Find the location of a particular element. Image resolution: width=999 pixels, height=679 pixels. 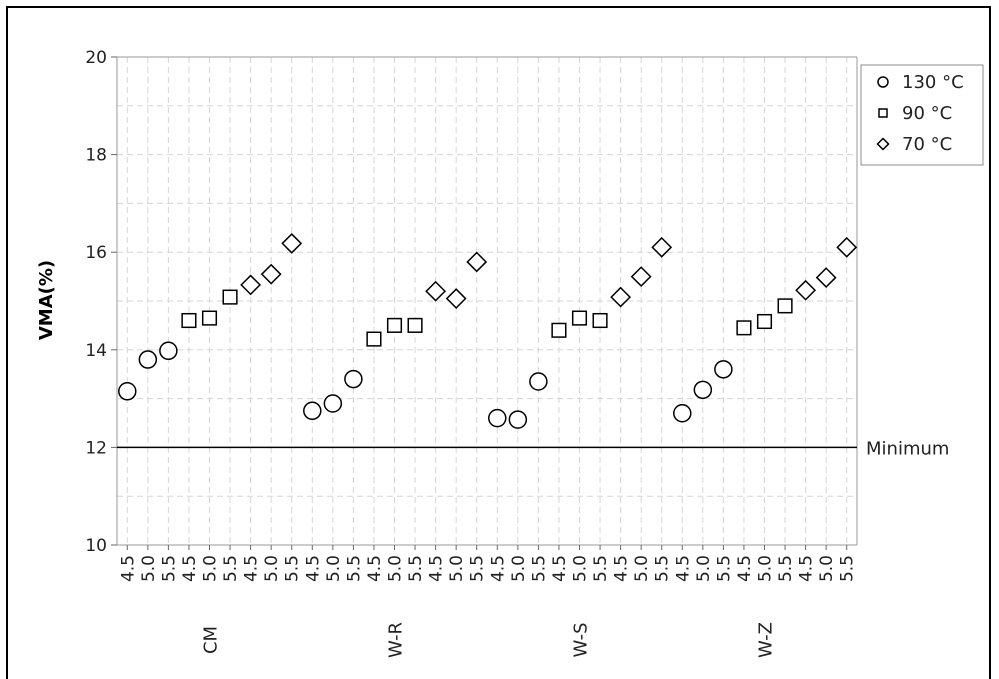

legend-label: 70 °C is located at coordinates (927, 144).